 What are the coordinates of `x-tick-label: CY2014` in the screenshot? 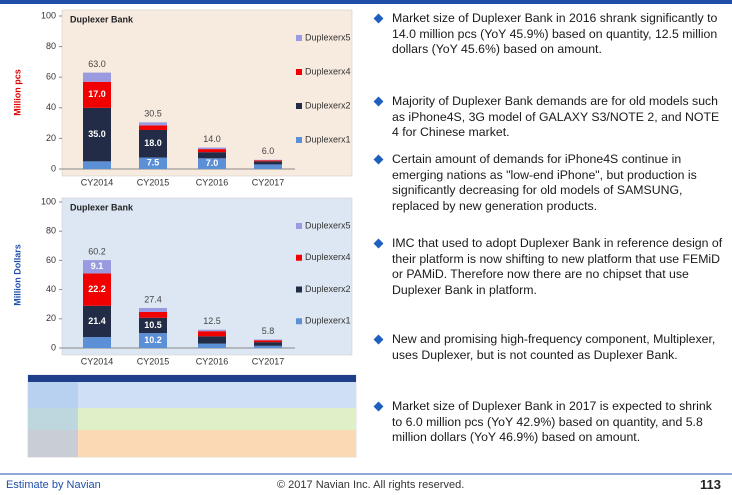 It's located at (97, 182).